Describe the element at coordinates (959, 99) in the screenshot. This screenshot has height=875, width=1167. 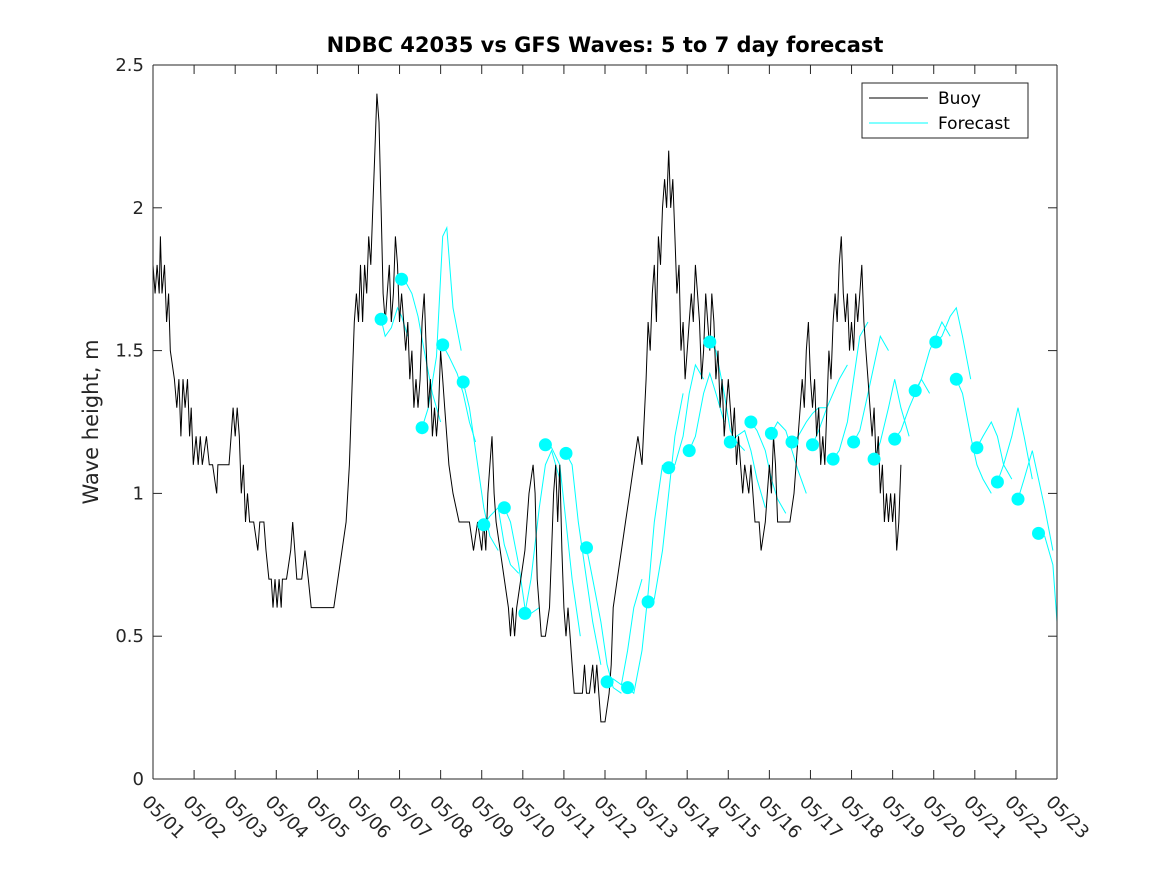
I see `legend-buoy-label: Buoy` at that location.